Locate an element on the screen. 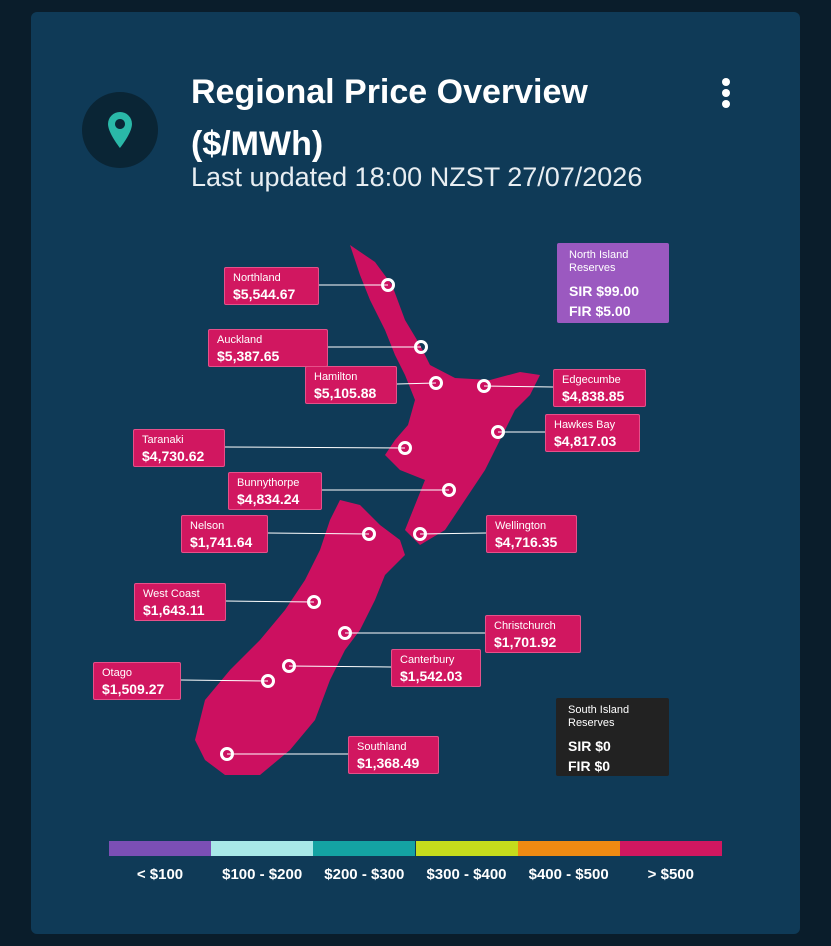 This screenshot has width=831, height=946. region-label: Bunnythorpe $4,834.24 is located at coordinates (275, 491).